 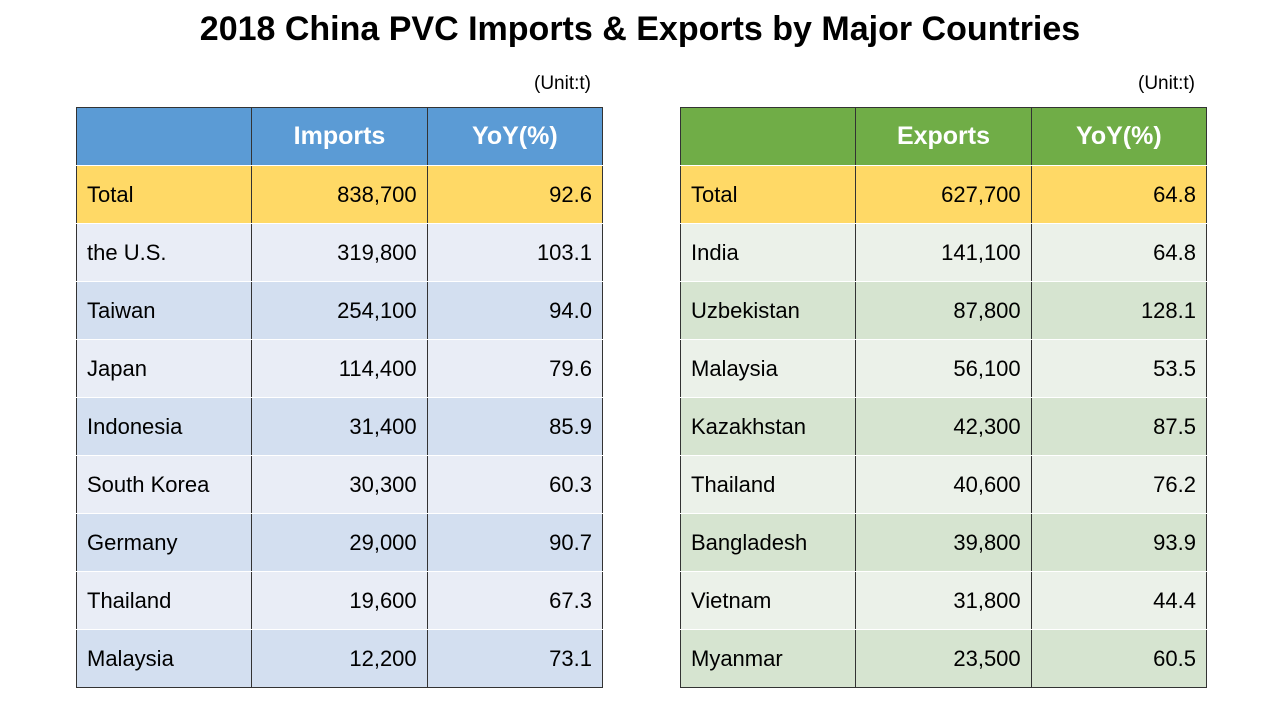 I want to click on cell: 31,400, so click(x=339, y=426).